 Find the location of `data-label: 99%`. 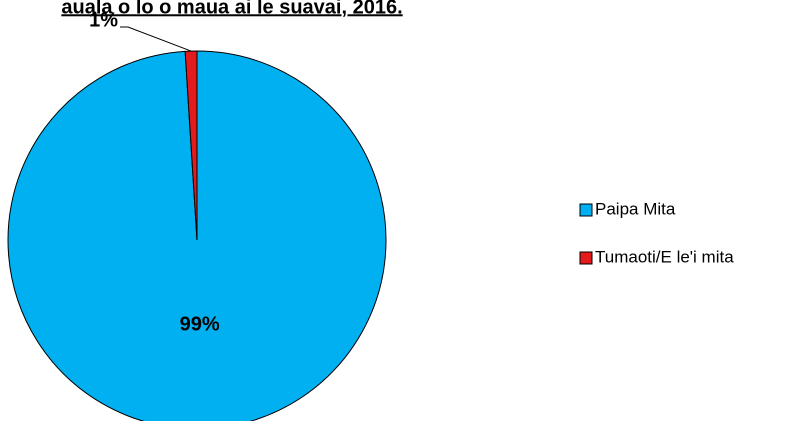

data-label: 99% is located at coordinates (200, 324).